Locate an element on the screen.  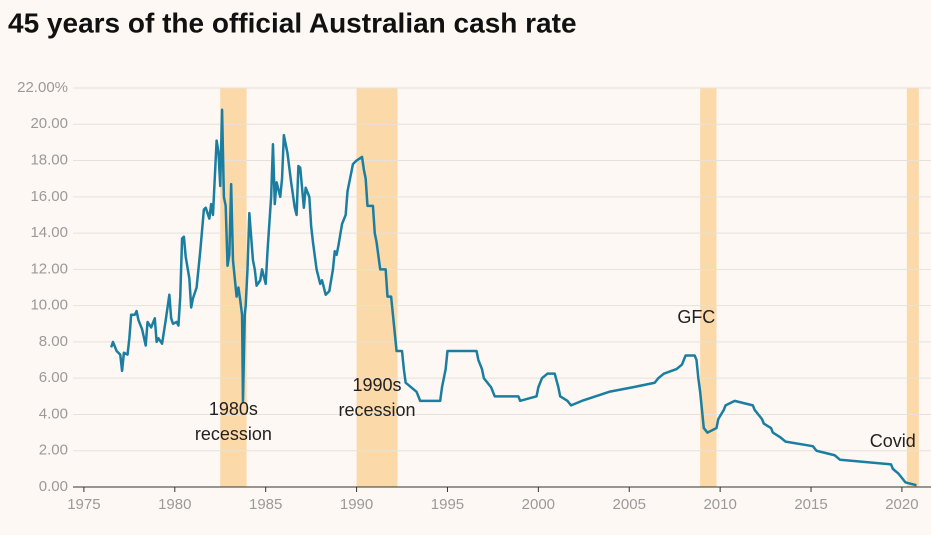
y-tick-label: 16.00 is located at coordinates (49, 196).